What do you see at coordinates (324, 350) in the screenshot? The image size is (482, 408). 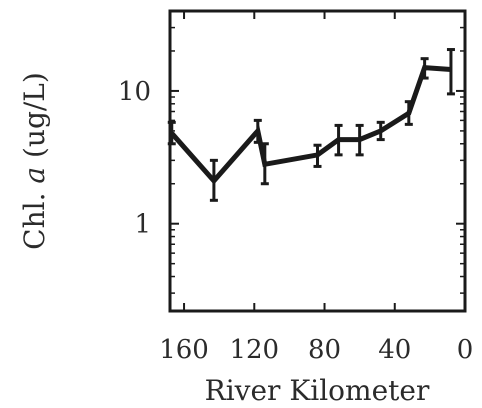 I see `x-tick-label-2: 80` at bounding box center [324, 350].